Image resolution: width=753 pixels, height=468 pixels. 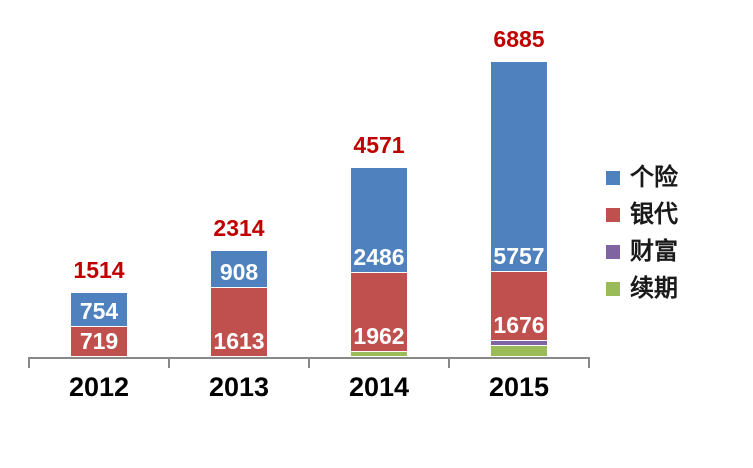 What do you see at coordinates (99, 270) in the screenshot?
I see `total-value-label: 1514` at bounding box center [99, 270].